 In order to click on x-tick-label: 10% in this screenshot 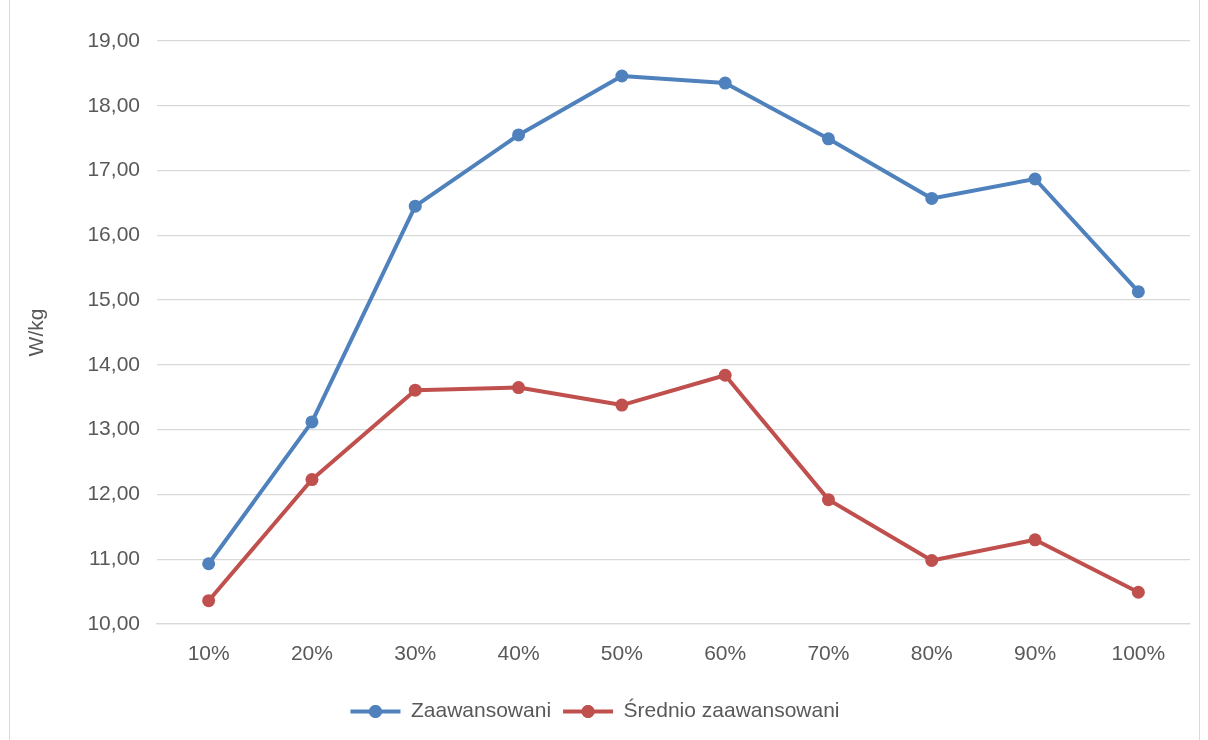, I will do `click(208, 653)`.